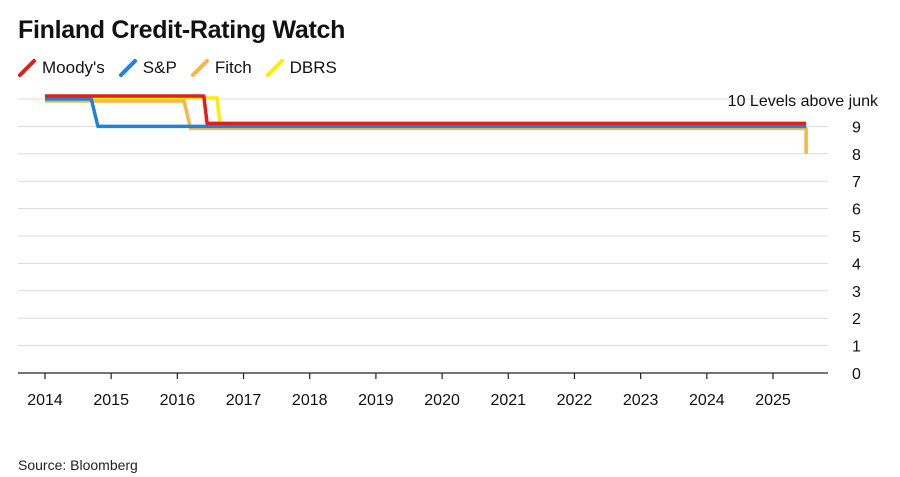 This screenshot has width=900, height=477. Describe the element at coordinates (803, 101) in the screenshot. I see `annotation-10-levels: 10 Levels above junk` at that location.